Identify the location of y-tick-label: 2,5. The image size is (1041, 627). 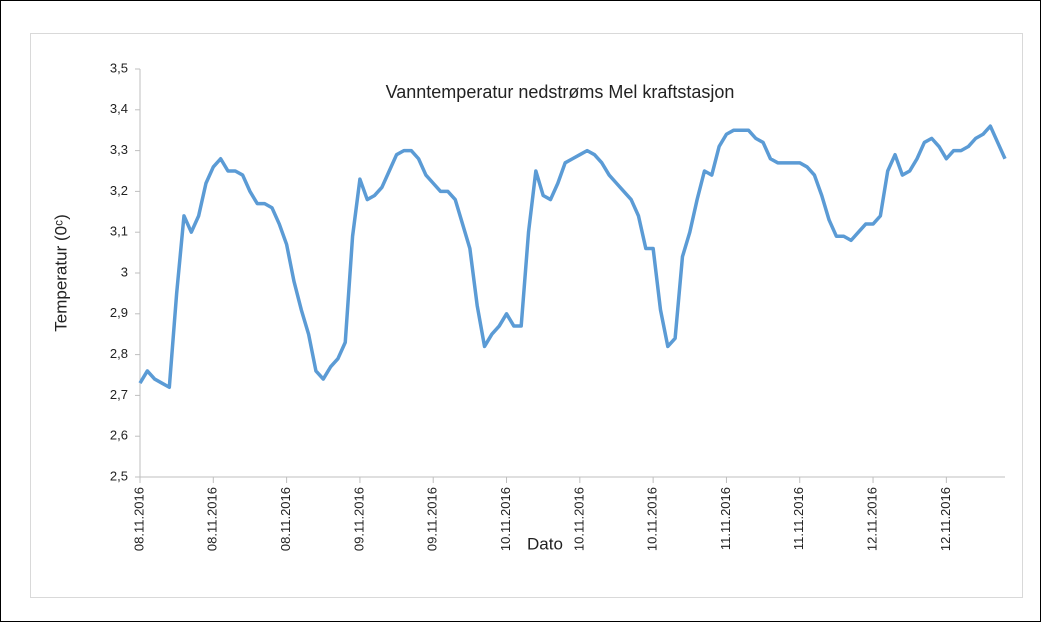
(119, 475).